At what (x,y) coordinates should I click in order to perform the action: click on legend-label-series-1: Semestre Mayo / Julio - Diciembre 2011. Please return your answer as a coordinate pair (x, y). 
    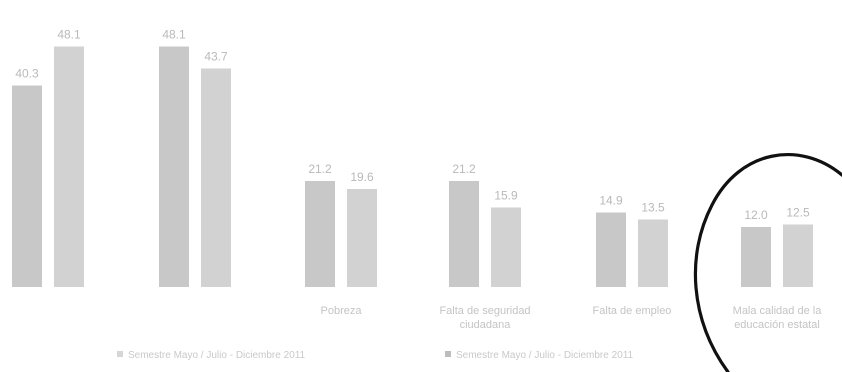
    Looking at the image, I should click on (217, 355).